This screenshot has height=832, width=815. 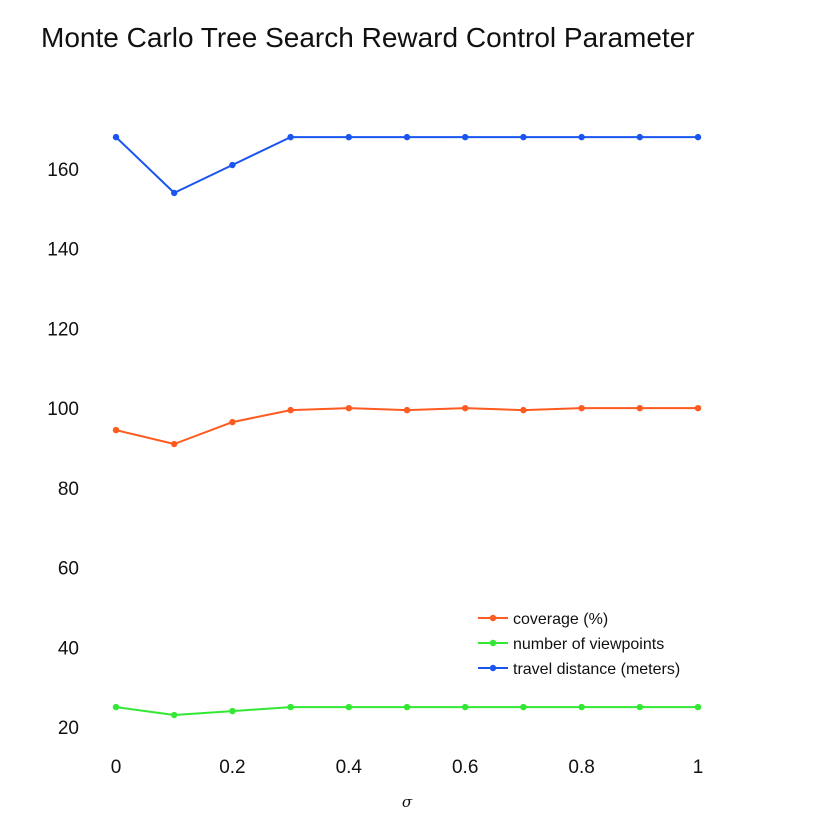 I want to click on x-tick-label: 0.8, so click(x=581, y=767).